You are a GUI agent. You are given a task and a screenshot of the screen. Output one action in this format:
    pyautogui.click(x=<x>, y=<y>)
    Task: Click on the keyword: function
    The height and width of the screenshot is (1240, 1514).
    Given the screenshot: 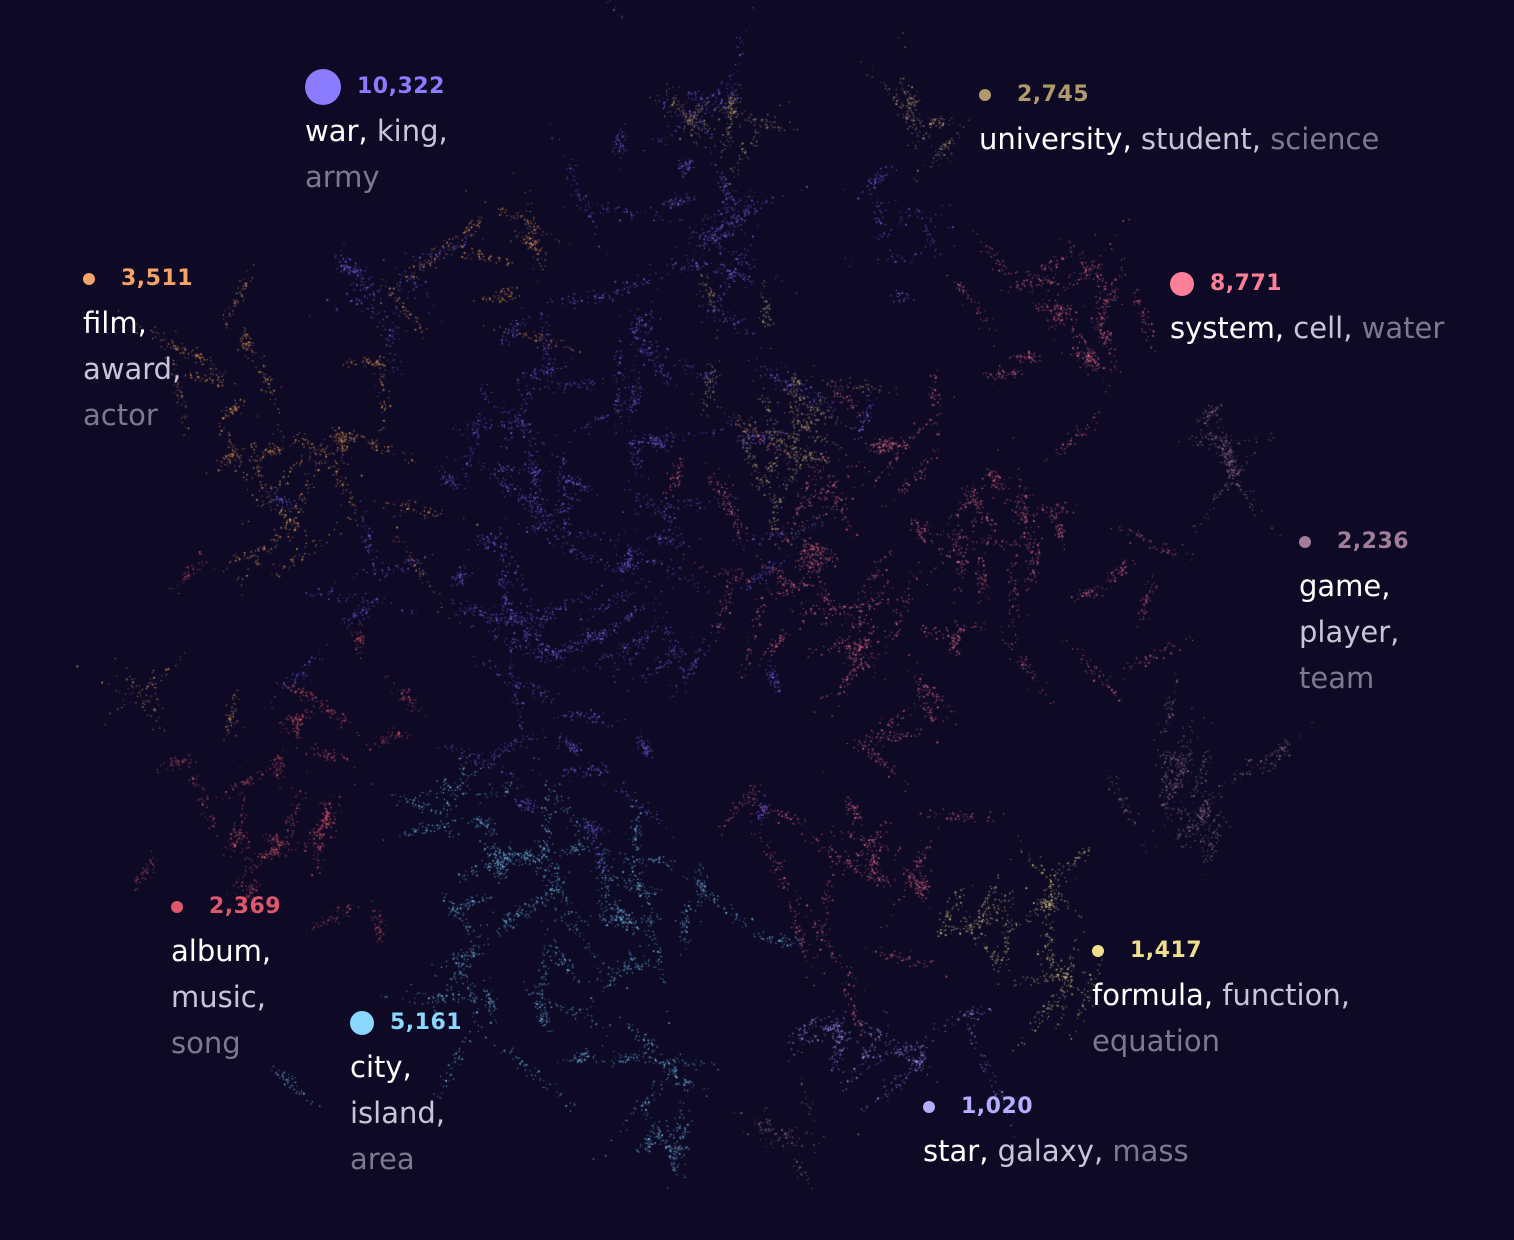 What is the action you would take?
    pyautogui.click(x=1281, y=995)
    